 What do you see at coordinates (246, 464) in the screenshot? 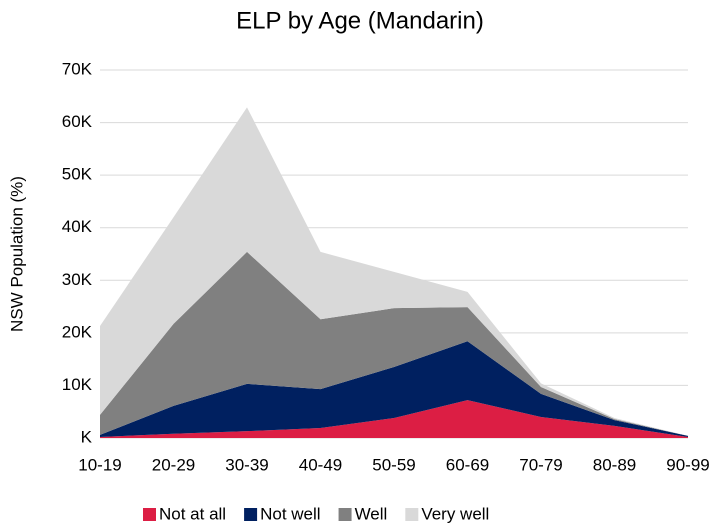
I see `x-tick-label: 30-39` at bounding box center [246, 464].